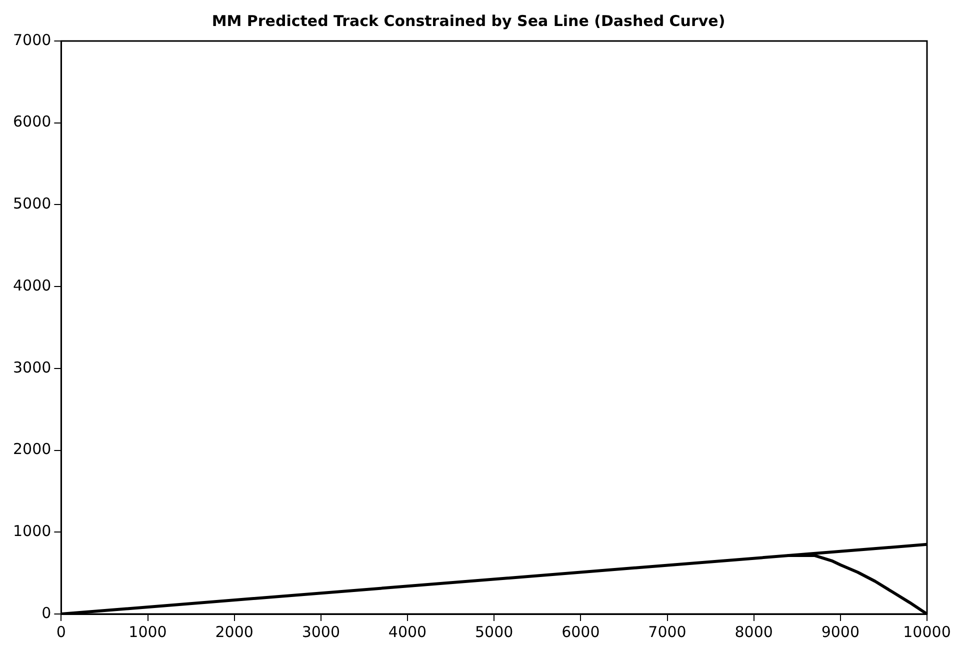  What do you see at coordinates (61, 631) in the screenshot?
I see `x-tick-label: 0` at bounding box center [61, 631].